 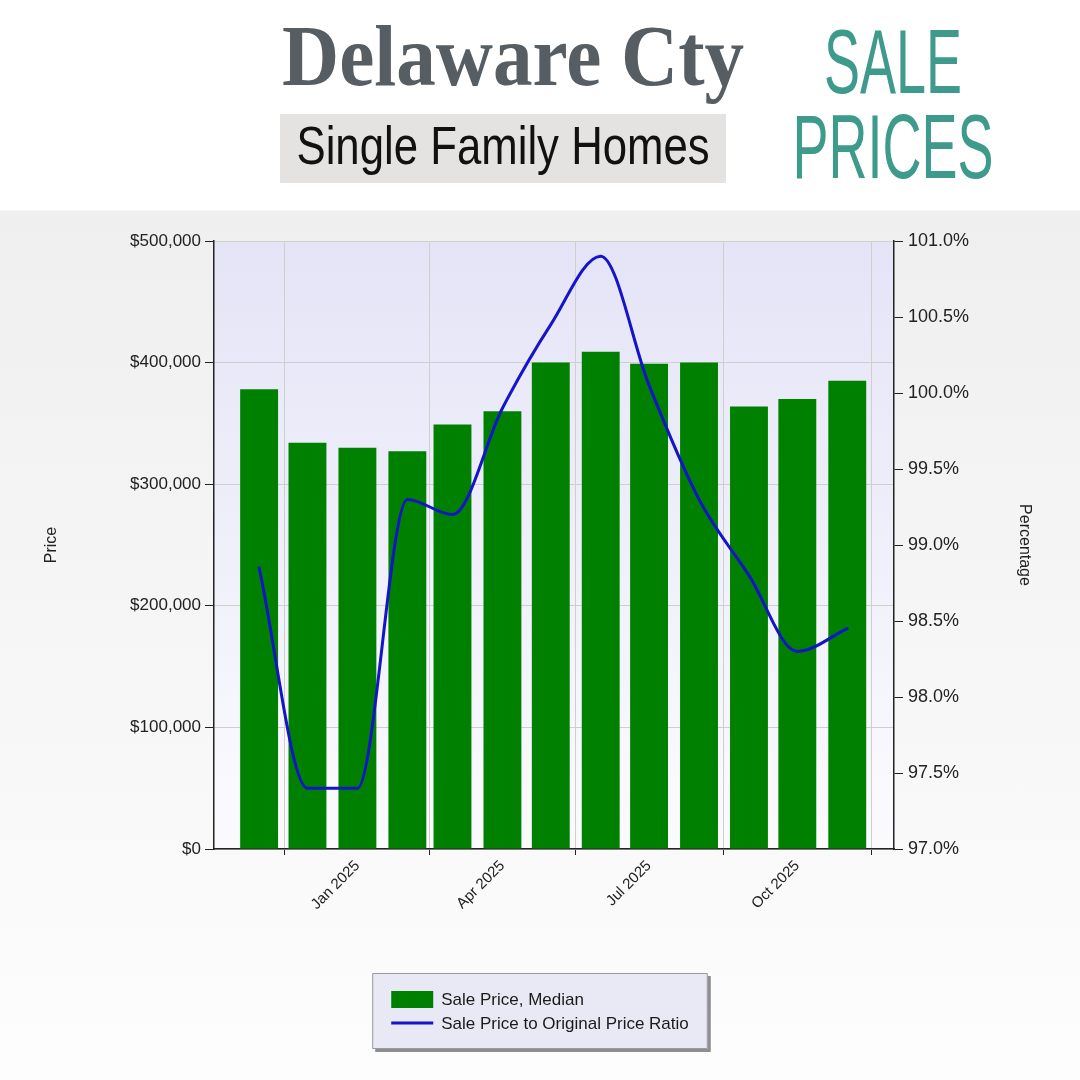 I want to click on y2-tick-label: 99.0%, so click(x=934, y=543).